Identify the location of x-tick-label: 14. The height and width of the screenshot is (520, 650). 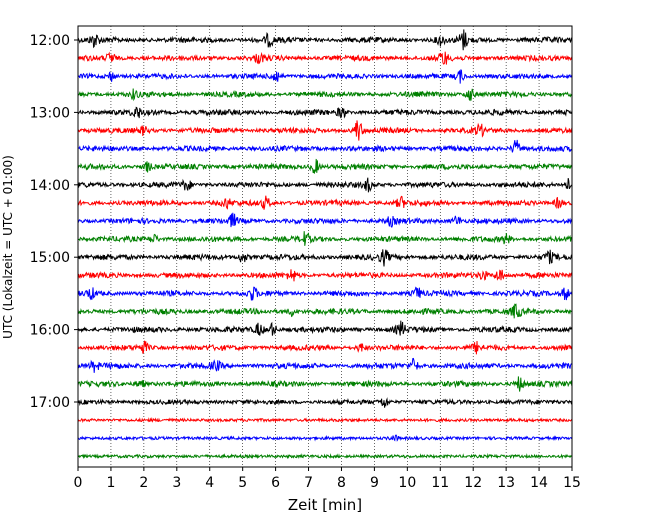
(539, 483).